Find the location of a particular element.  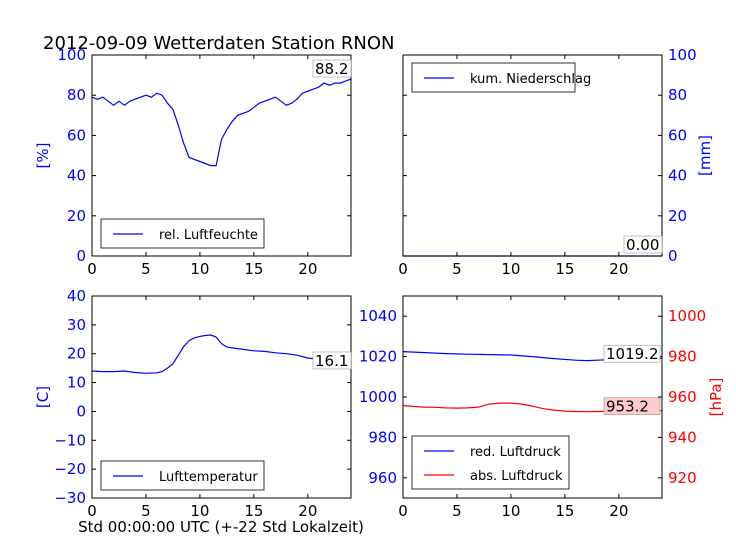

y-tick-label: 1020 is located at coordinates (378, 357).